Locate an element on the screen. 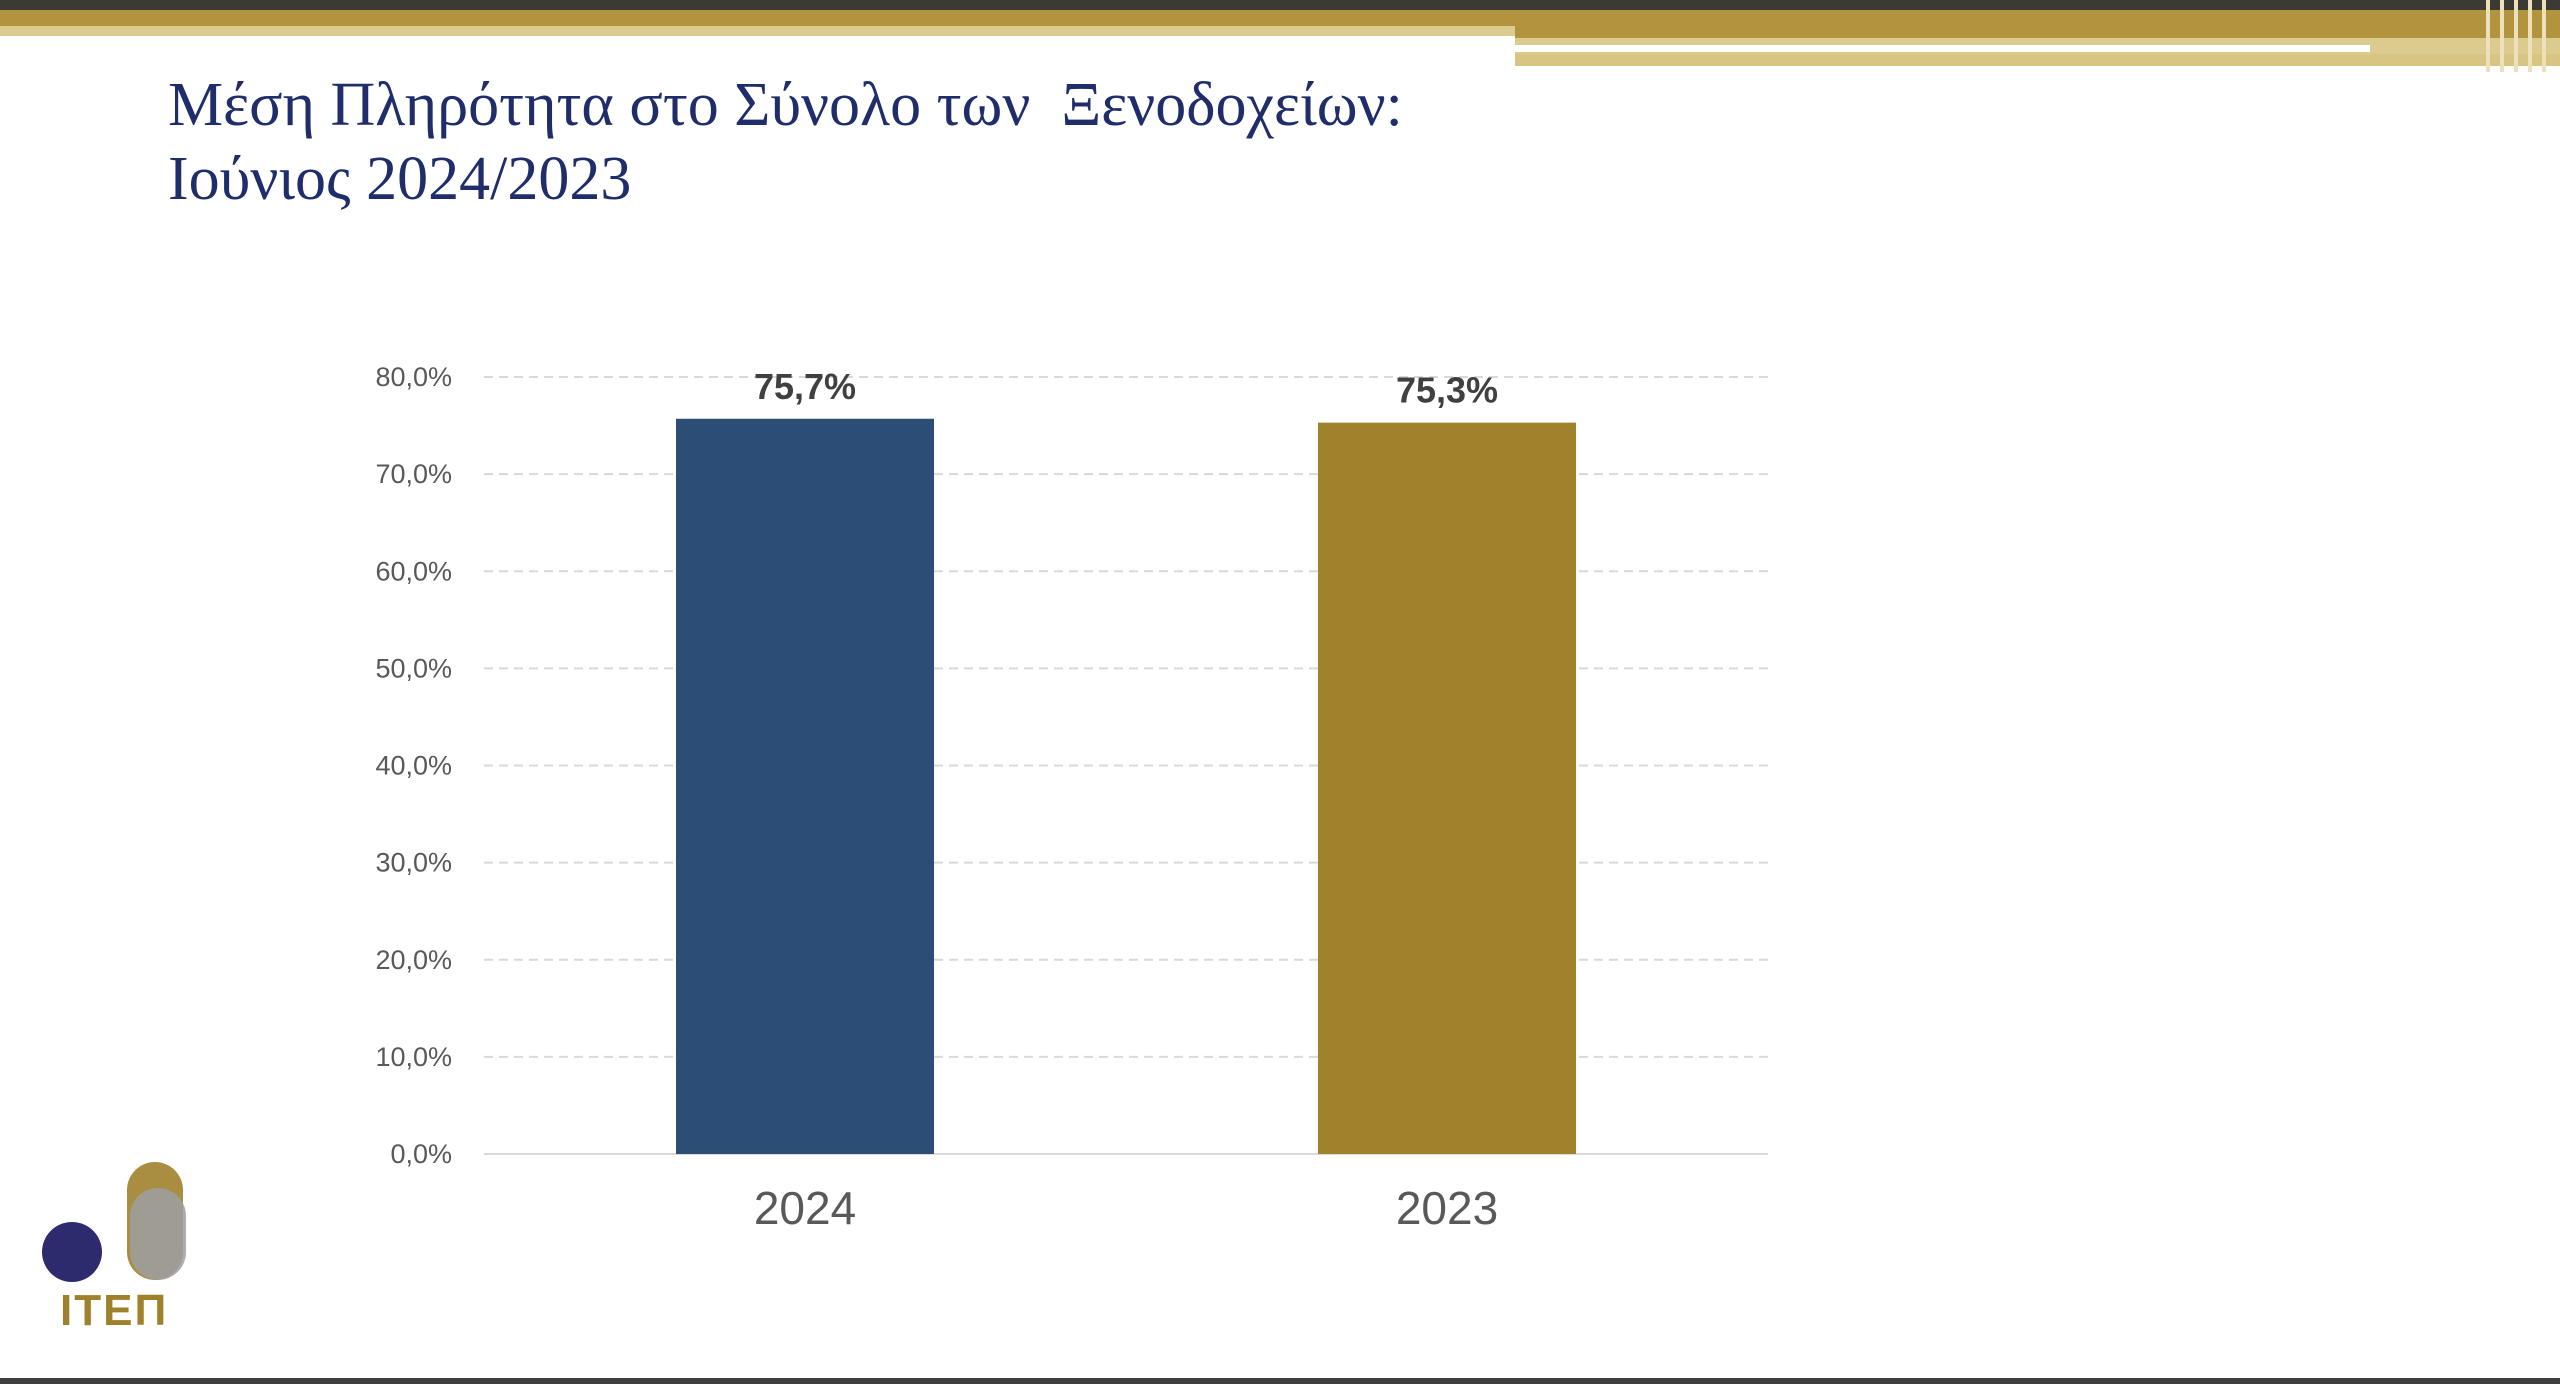 Image resolution: width=2560 pixels, height=1384 pixels. y-tick-label: 30,0% is located at coordinates (413, 863).